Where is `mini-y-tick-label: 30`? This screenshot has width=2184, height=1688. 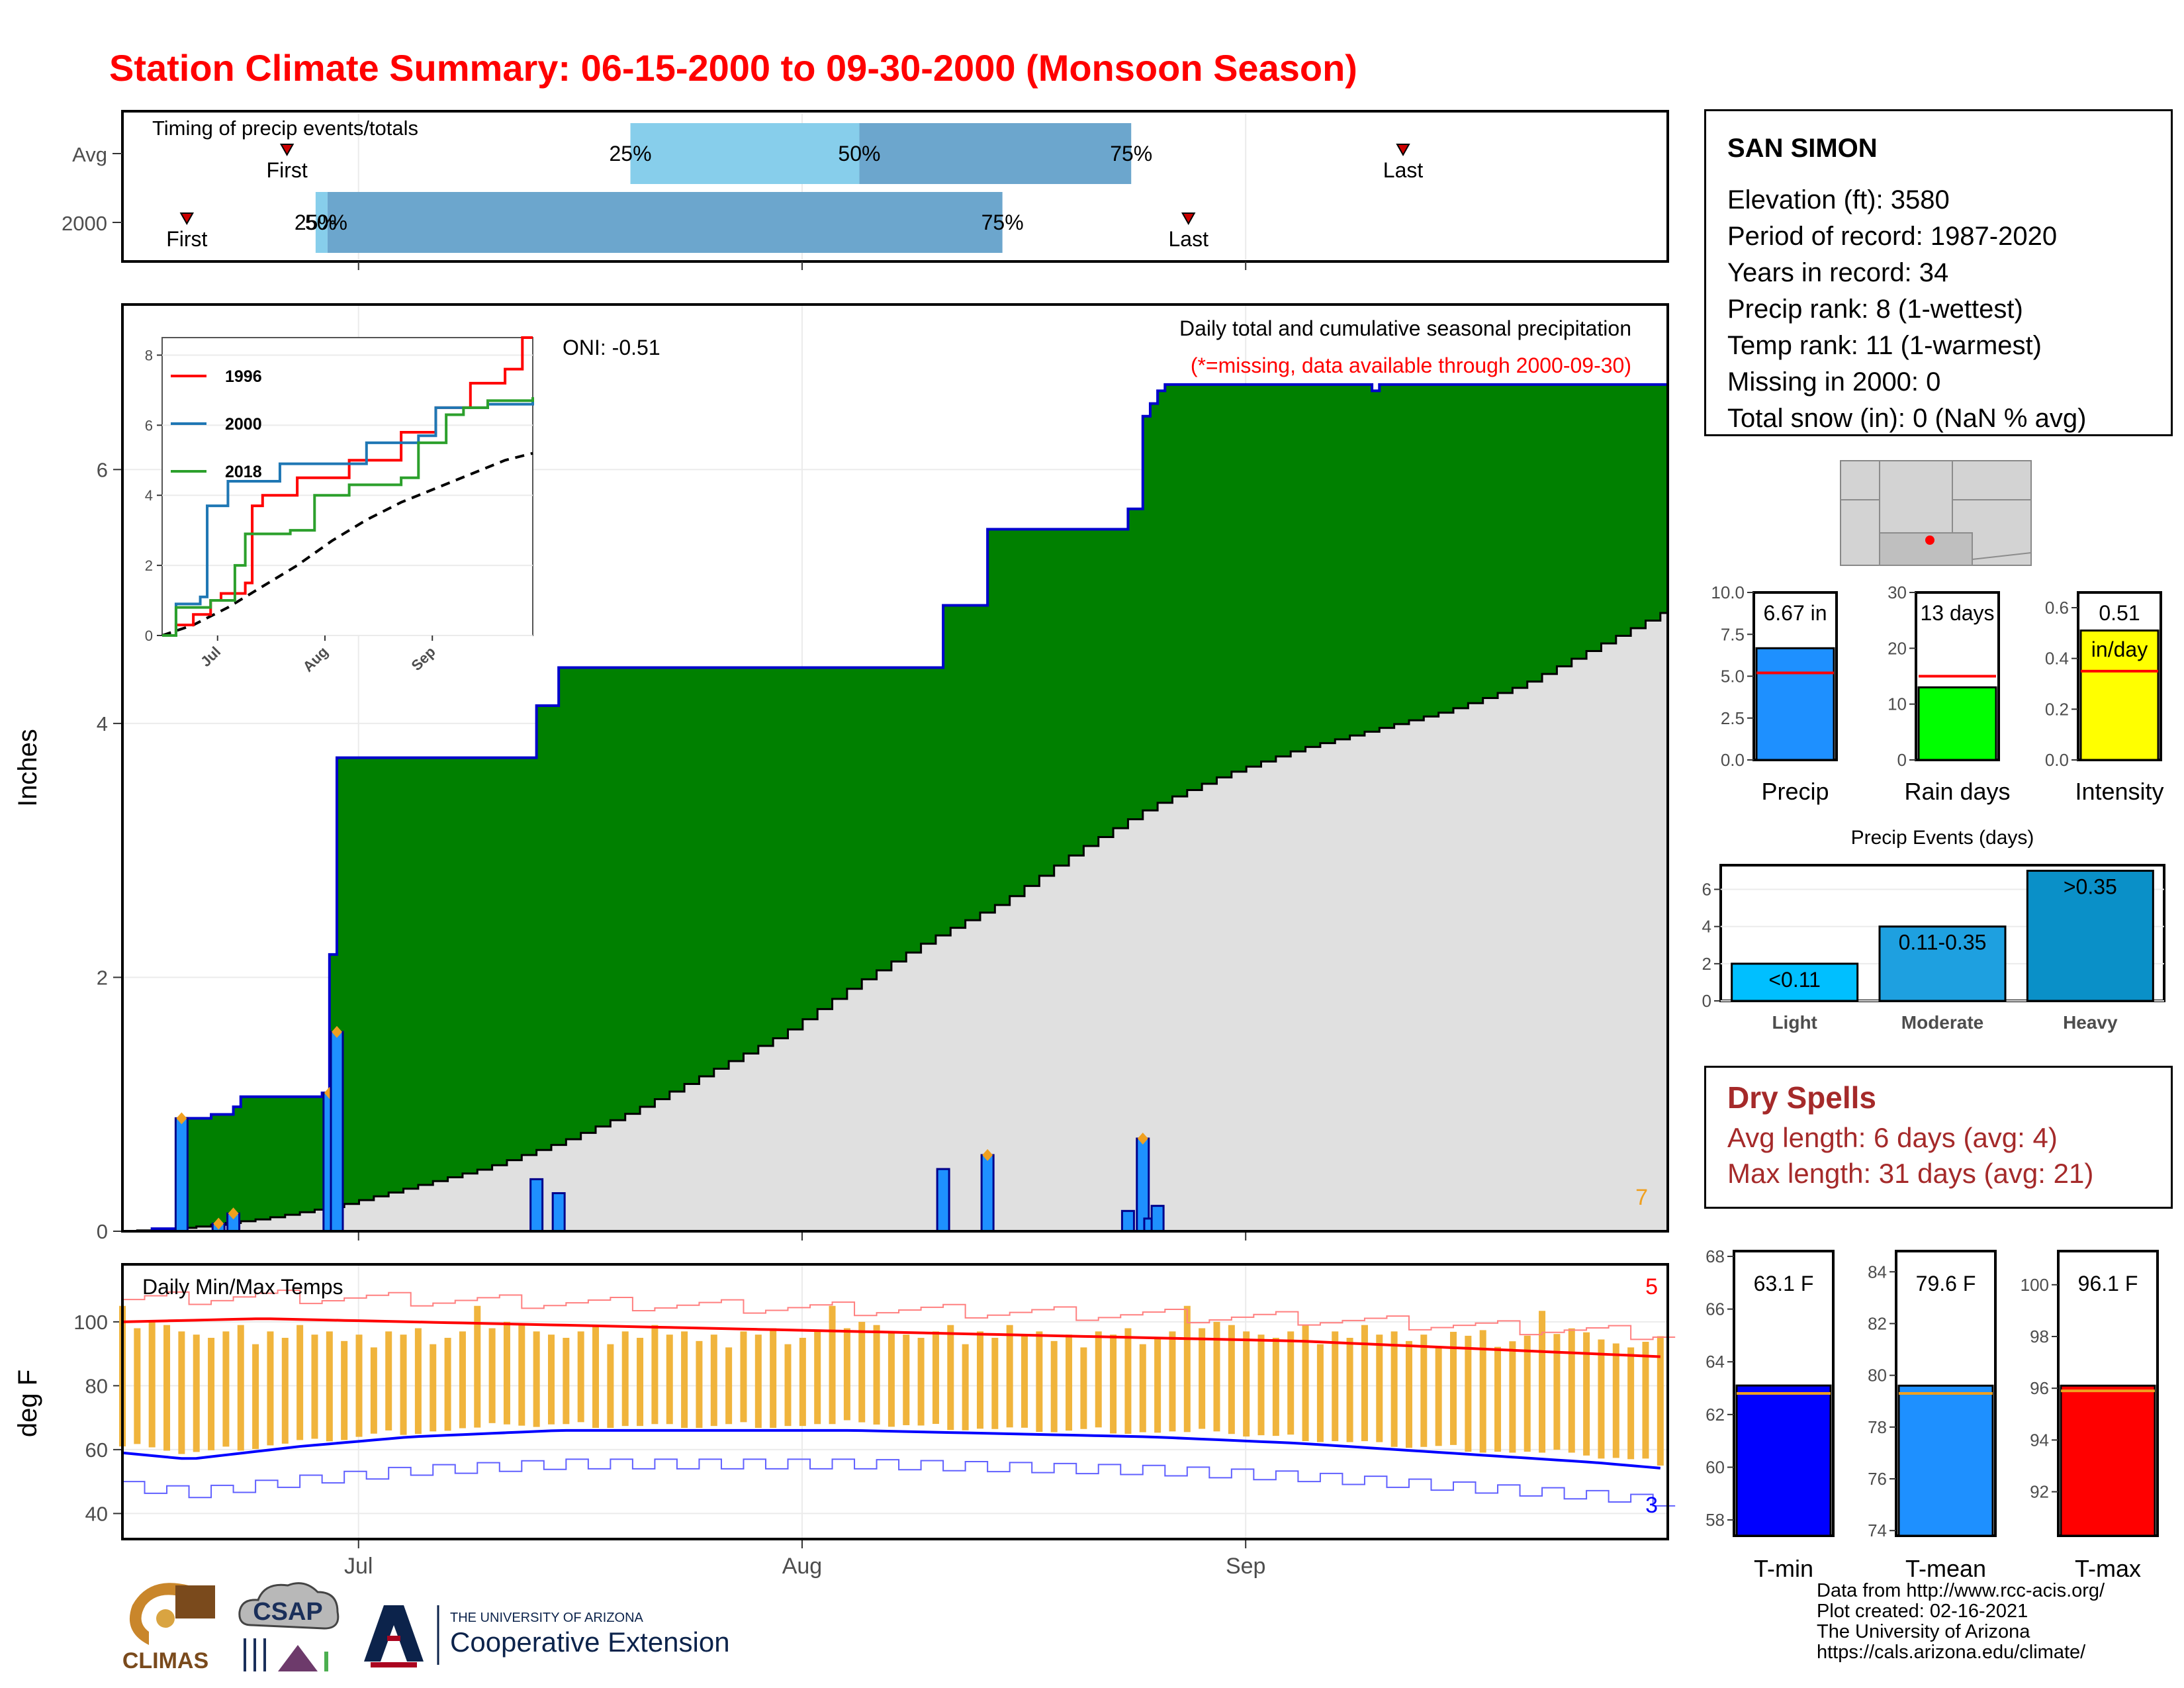 mini-y-tick-label: 30 is located at coordinates (1897, 592).